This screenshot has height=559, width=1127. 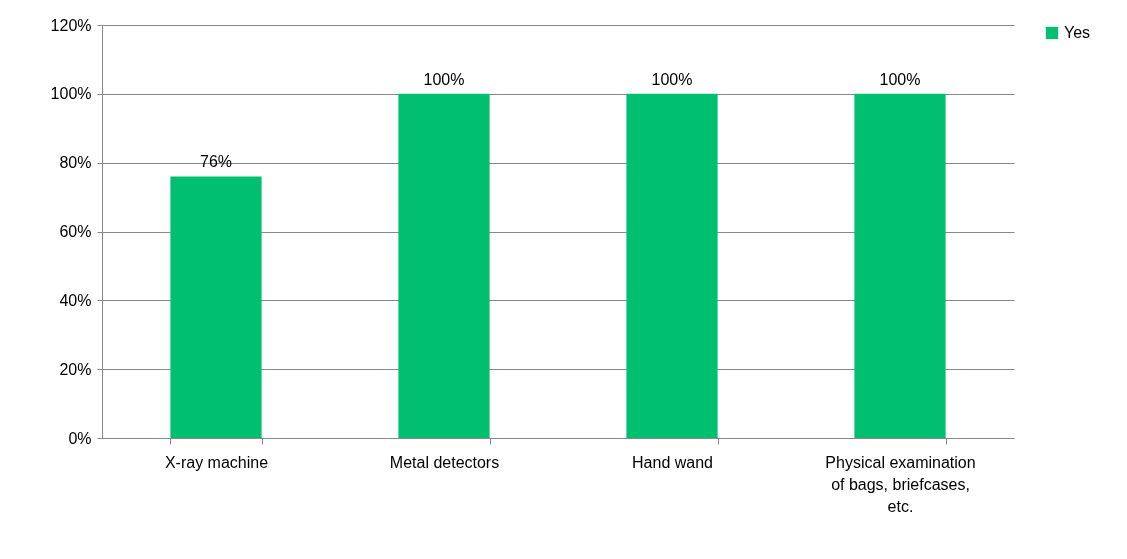 I want to click on y-tick-label: 100%, so click(x=71, y=94).